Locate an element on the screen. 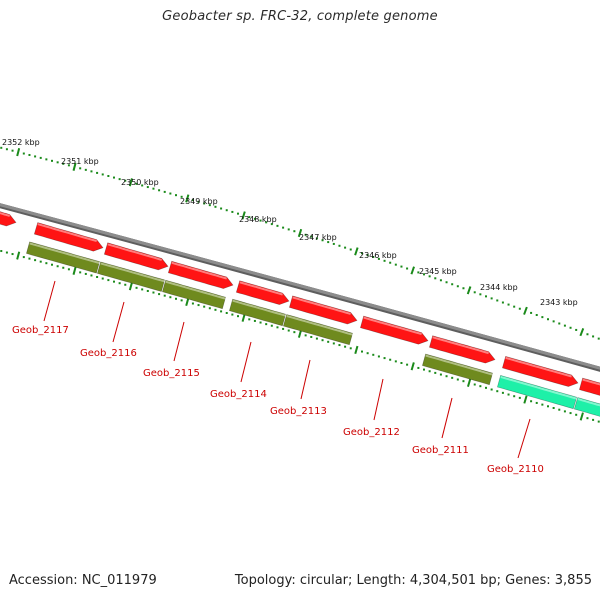  highlighted-gene is located at coordinates (586, 407).